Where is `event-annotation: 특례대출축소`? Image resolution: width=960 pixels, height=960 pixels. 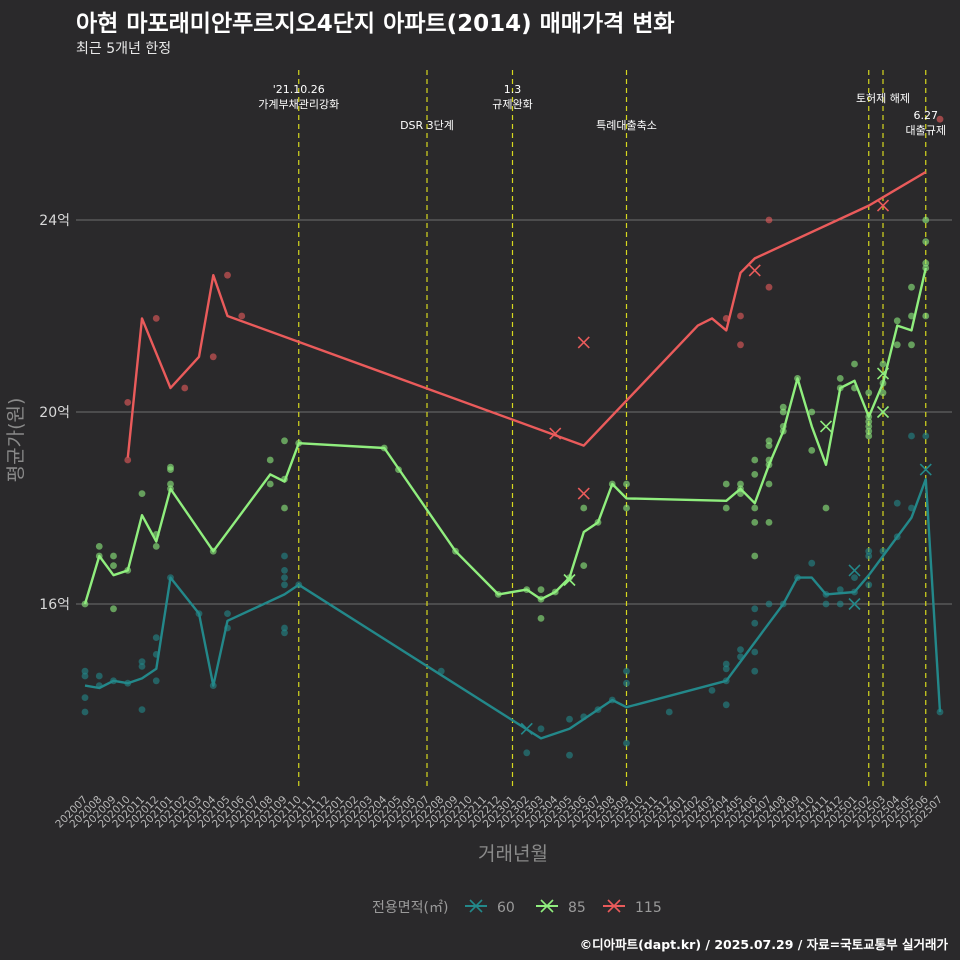
event-annotation: 특례대출축소 is located at coordinates (626, 125).